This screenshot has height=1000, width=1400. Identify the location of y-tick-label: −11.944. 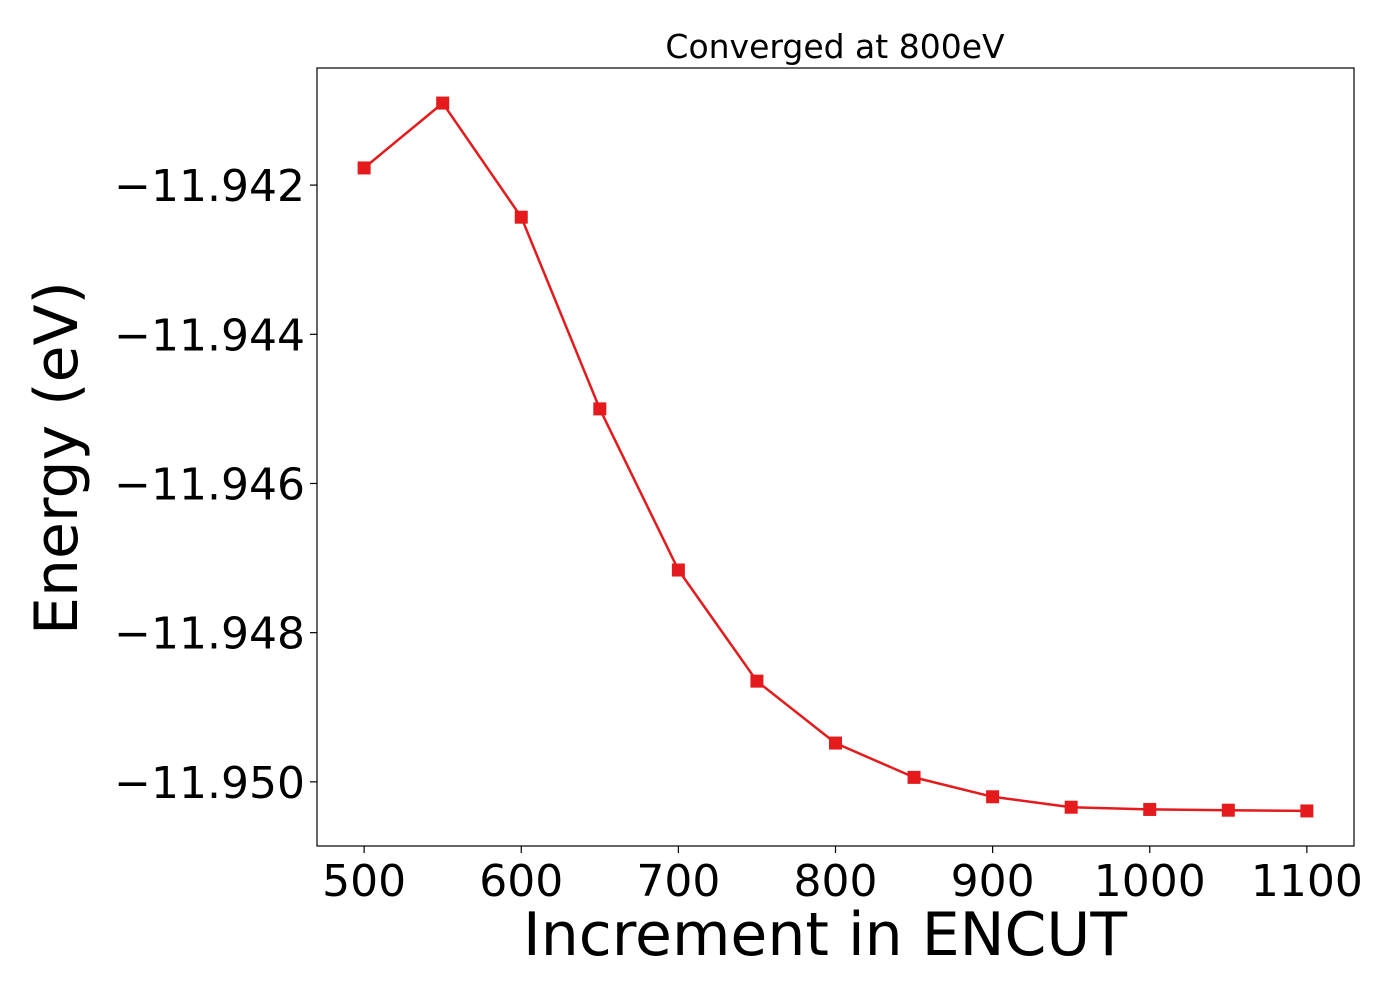
(209, 335).